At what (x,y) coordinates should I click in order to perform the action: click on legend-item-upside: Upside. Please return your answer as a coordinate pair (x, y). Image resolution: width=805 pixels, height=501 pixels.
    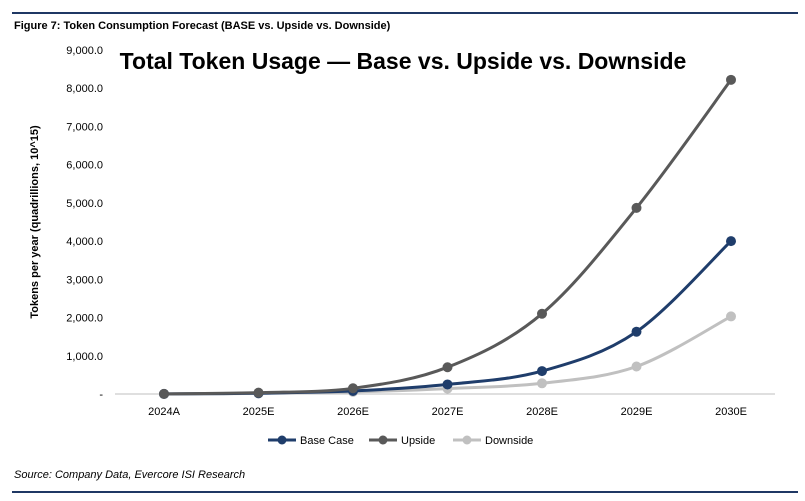
    Looking at the image, I should click on (402, 441).